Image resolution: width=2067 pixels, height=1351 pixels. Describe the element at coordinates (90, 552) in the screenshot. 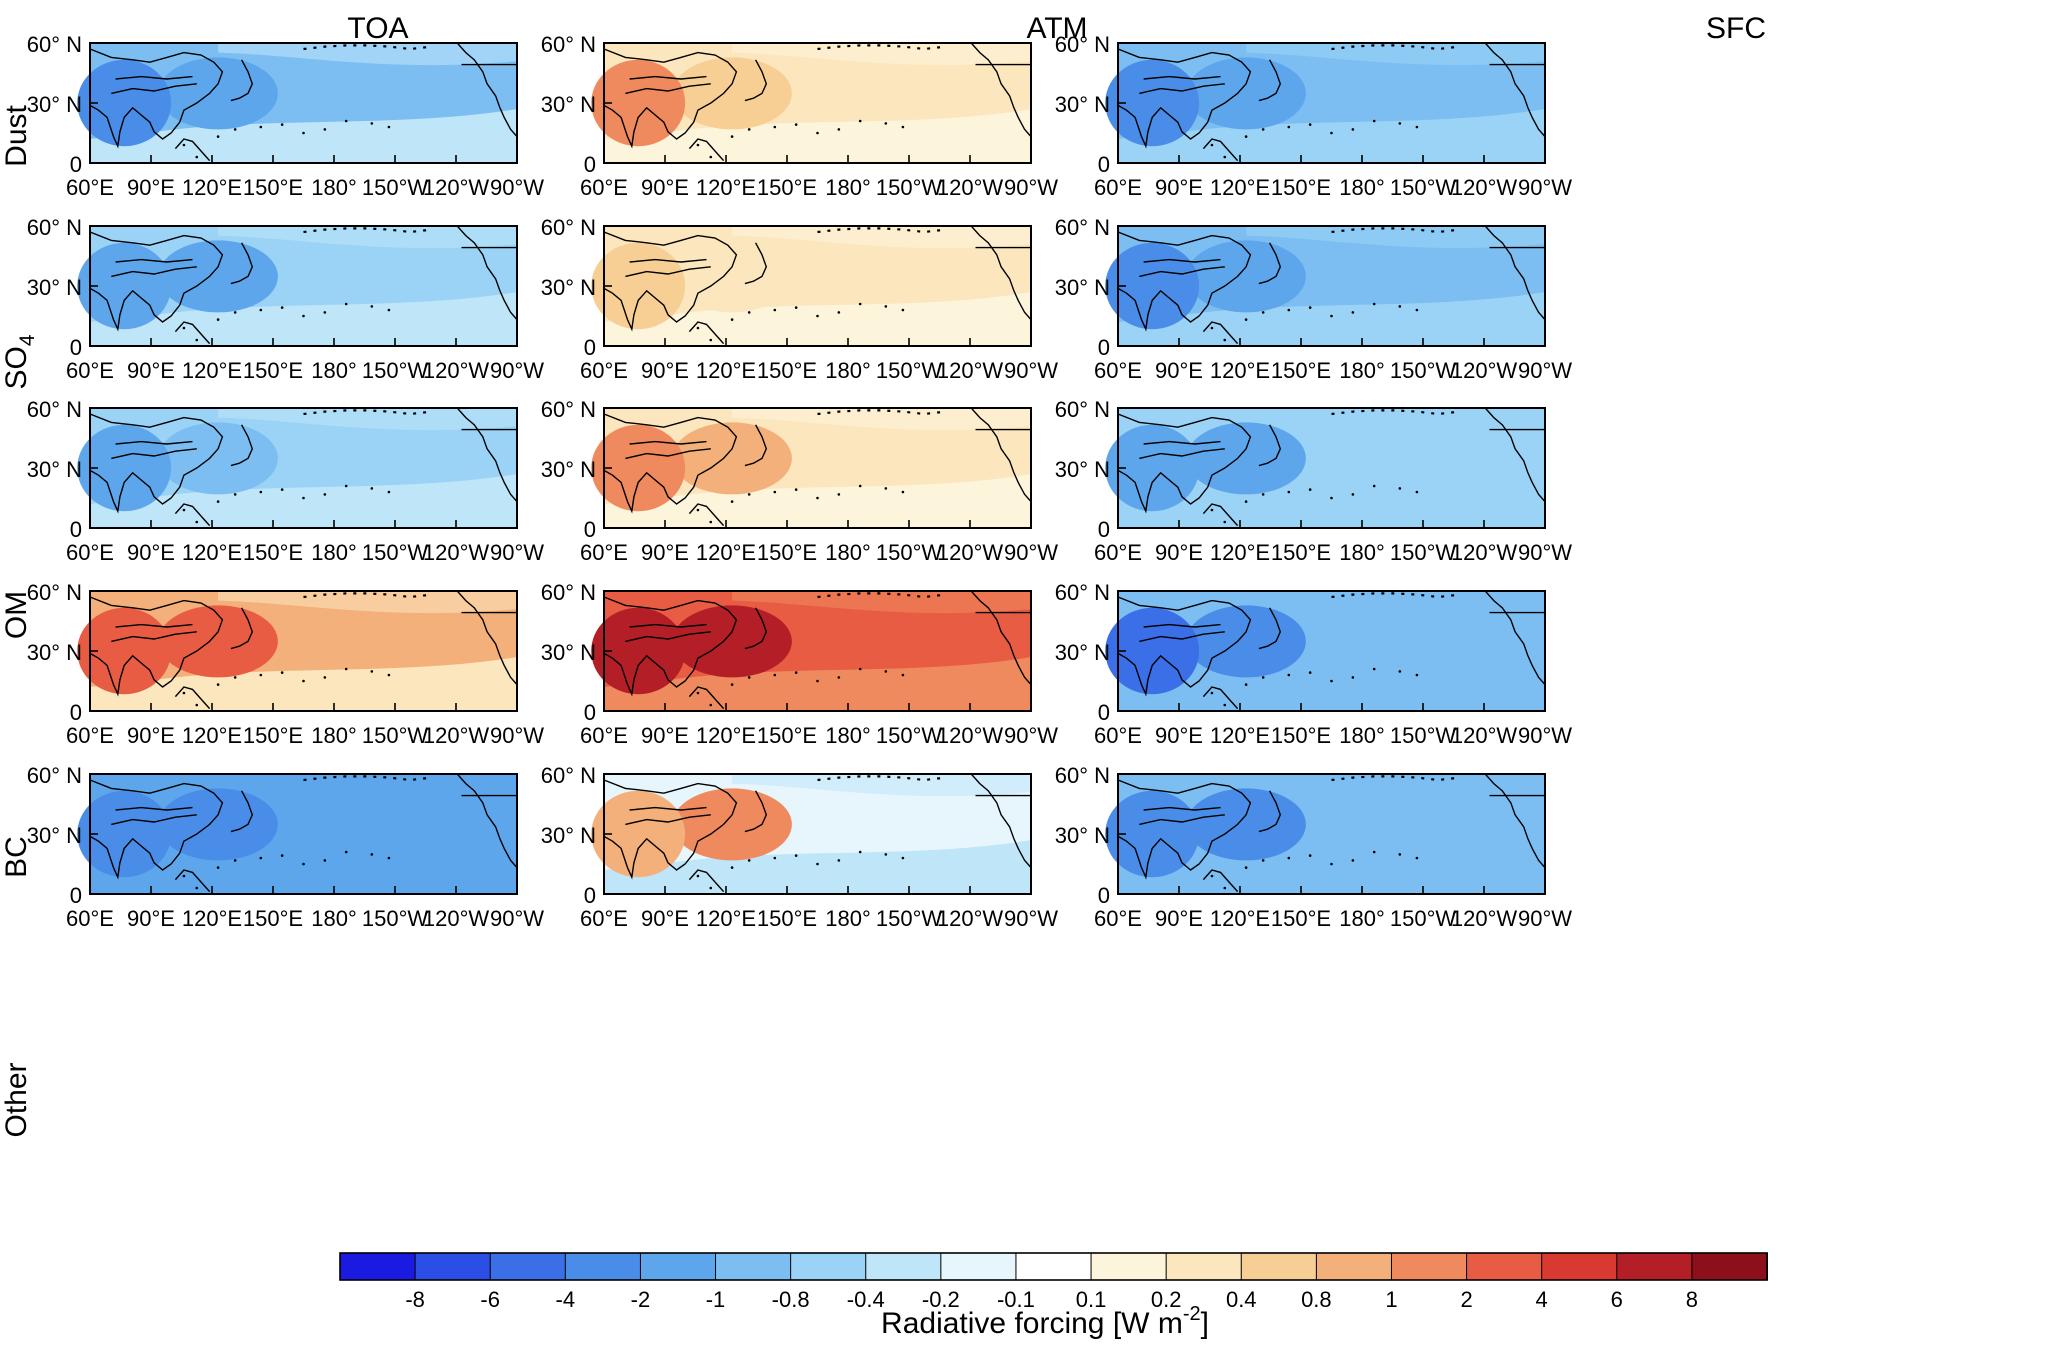

I see `xtick-label: 60°E` at that location.